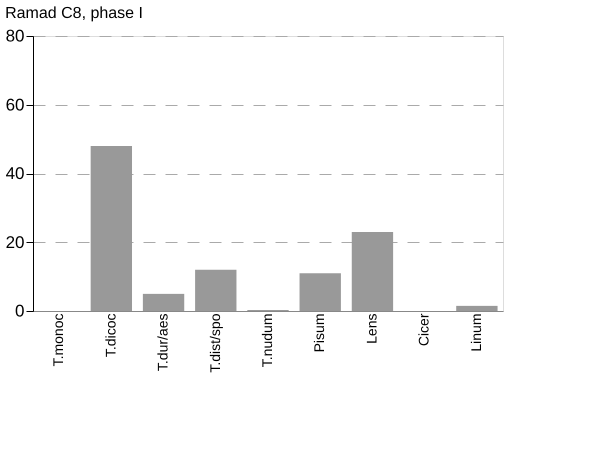 This screenshot has height=453, width=612. Describe the element at coordinates (15, 173) in the screenshot. I see `y-tick-label: 40` at that location.